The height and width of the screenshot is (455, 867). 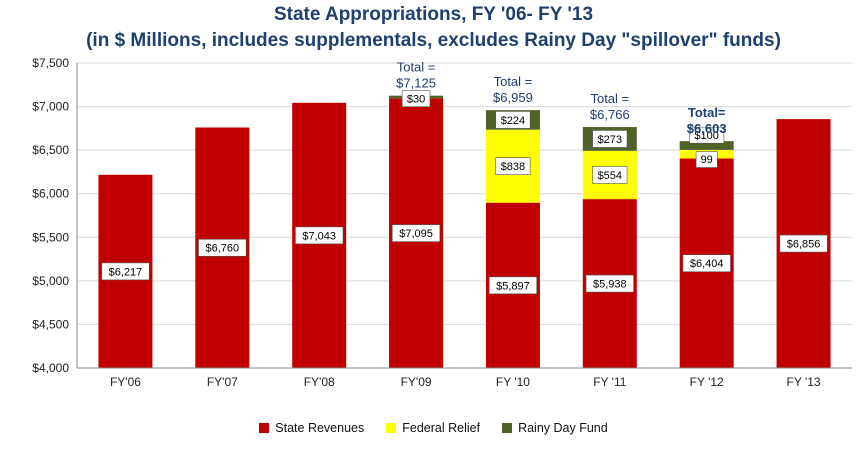 I want to click on legend-swatch-state-revenues, so click(x=264, y=428).